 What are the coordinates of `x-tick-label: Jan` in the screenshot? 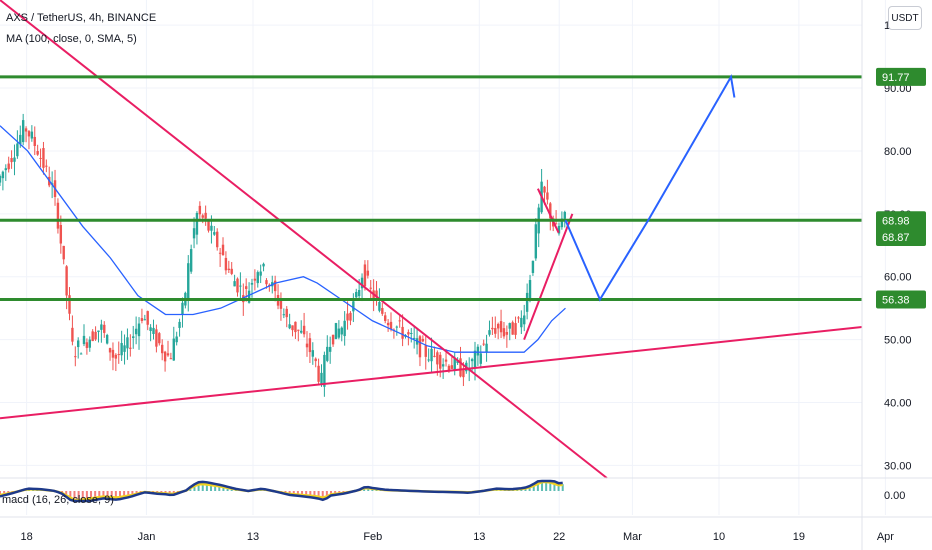 It's located at (147, 537).